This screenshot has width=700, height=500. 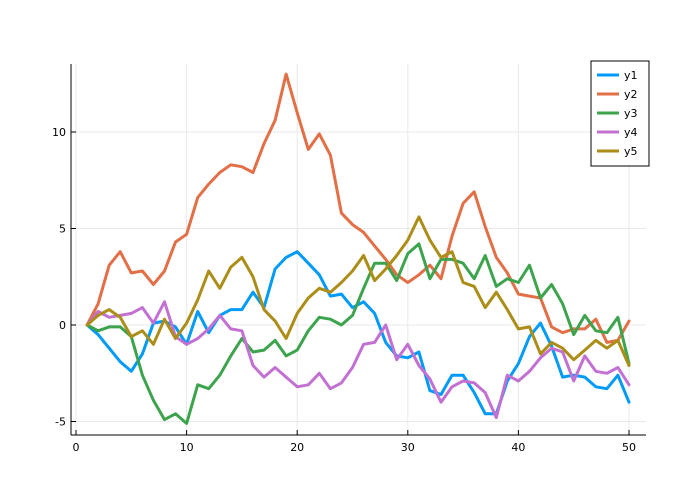 I want to click on legend-label-y5: y5, so click(x=631, y=151).